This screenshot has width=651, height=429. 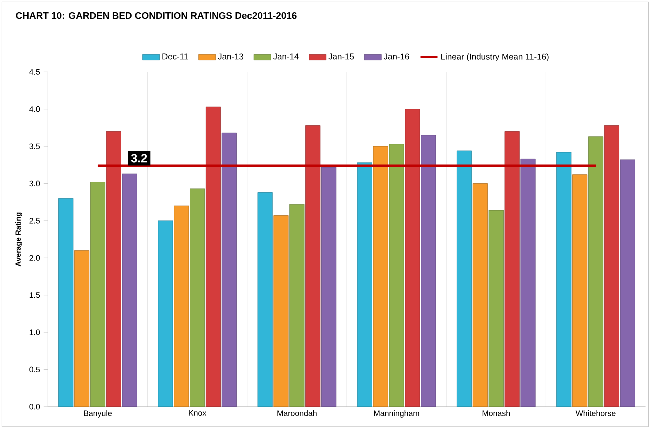 What do you see at coordinates (495, 58) in the screenshot?
I see `legend-label: Linear (Industry Mean 11-16)` at bounding box center [495, 58].